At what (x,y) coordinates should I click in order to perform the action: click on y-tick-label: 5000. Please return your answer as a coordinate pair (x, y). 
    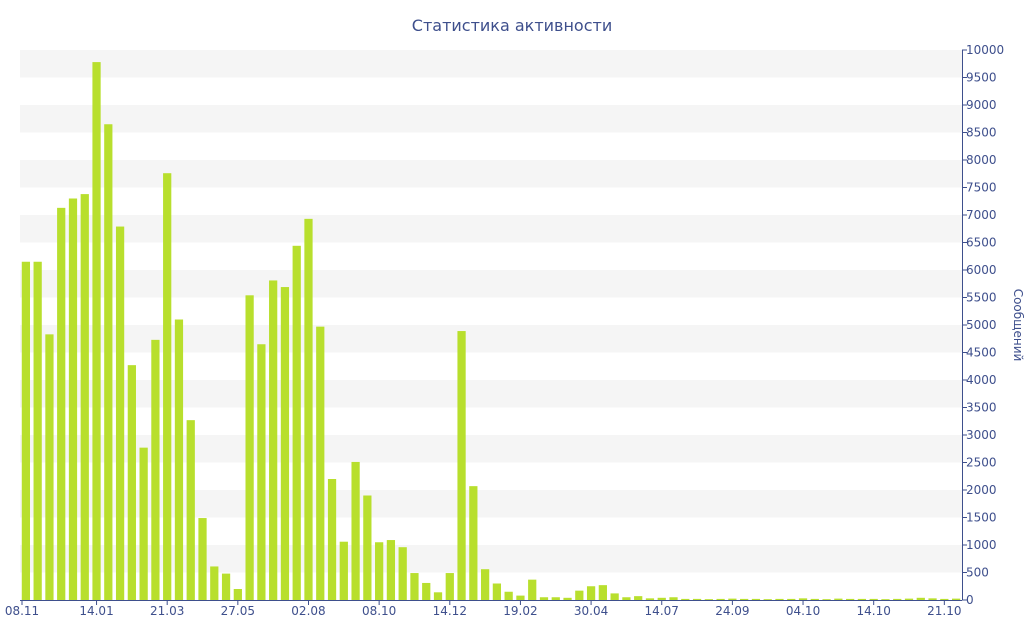
    Looking at the image, I should click on (981, 325).